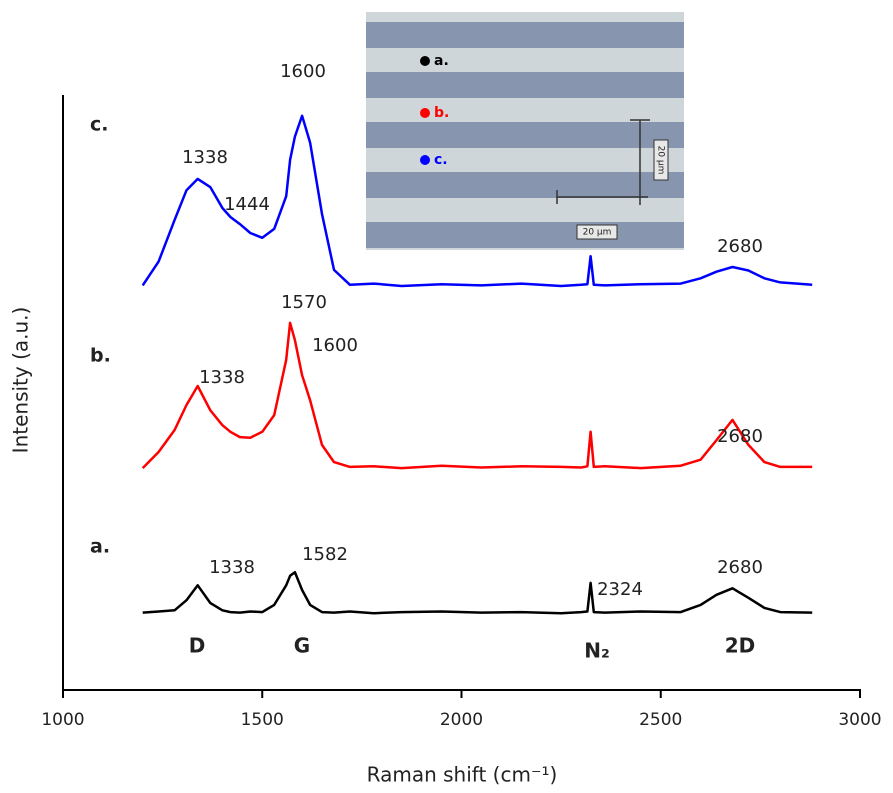 The width and height of the screenshot is (893, 793). I want to click on x-tick-label: 2500, so click(660, 720).